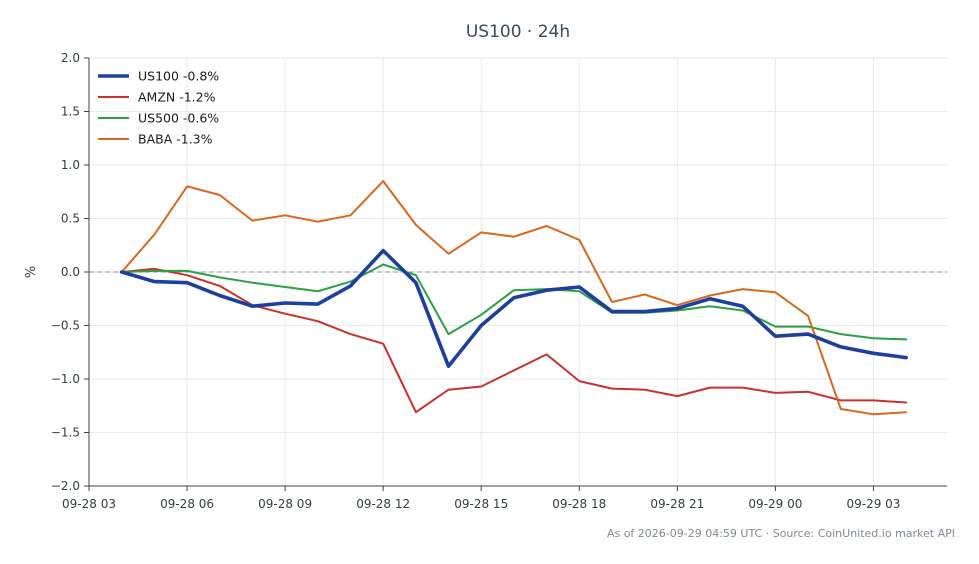 The height and width of the screenshot is (564, 979). What do you see at coordinates (481, 504) in the screenshot?
I see `x-tick-label: 09-28 15` at bounding box center [481, 504].